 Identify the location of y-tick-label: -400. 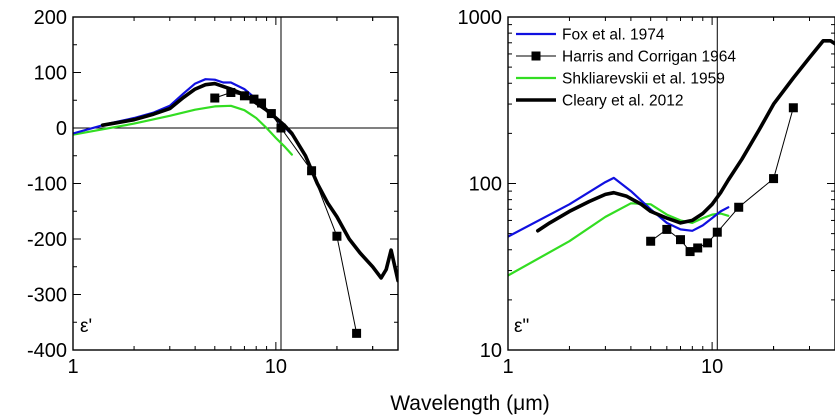
(47, 351).